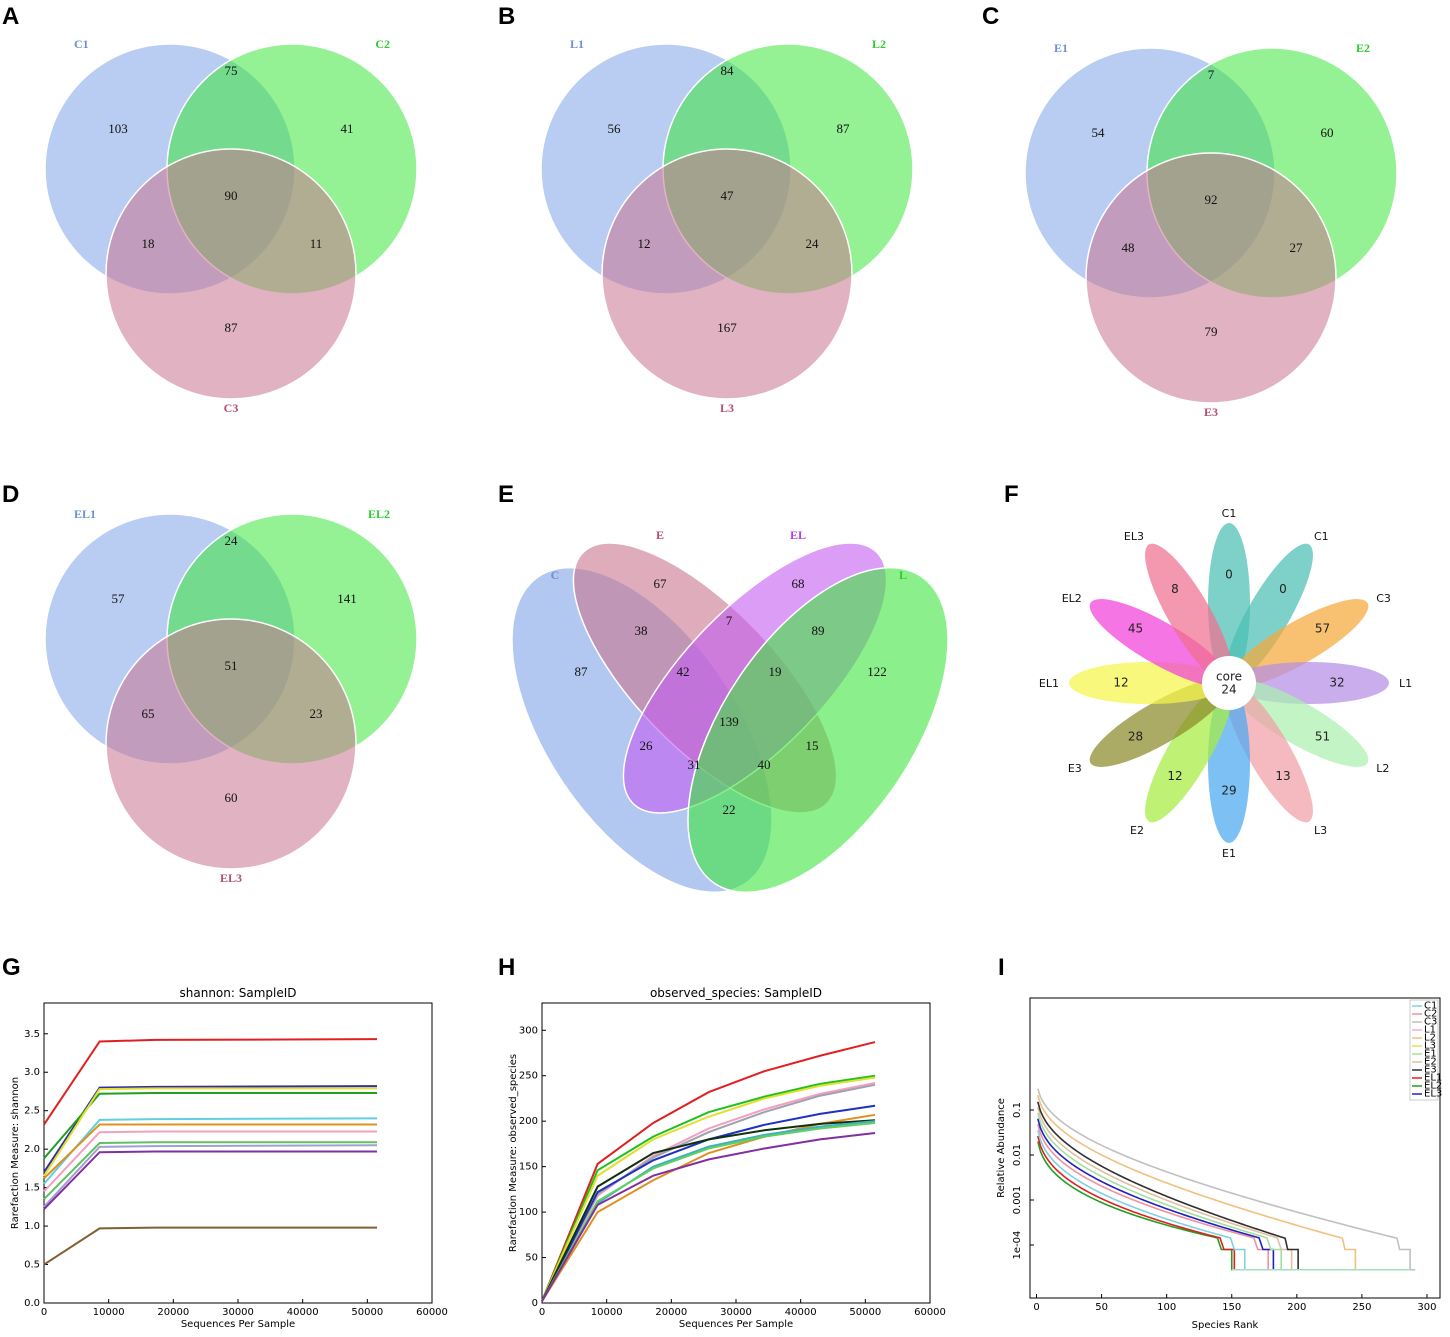  What do you see at coordinates (1382, 768) in the screenshot?
I see `petal-label: L2` at bounding box center [1382, 768].